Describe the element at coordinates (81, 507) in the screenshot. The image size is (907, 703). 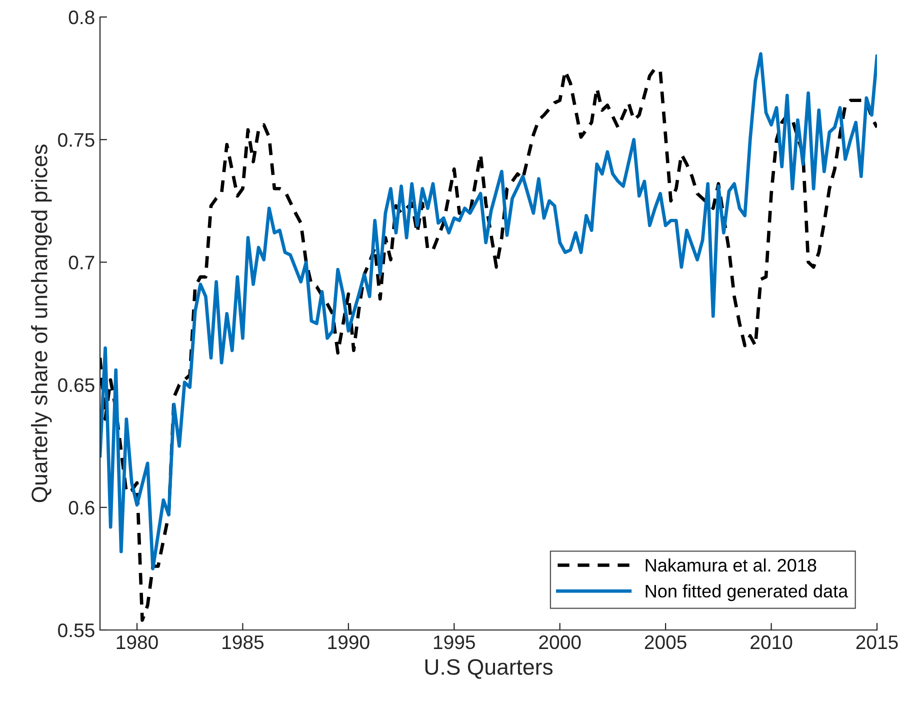
I see `y-tick-label: 0.6` at that location.